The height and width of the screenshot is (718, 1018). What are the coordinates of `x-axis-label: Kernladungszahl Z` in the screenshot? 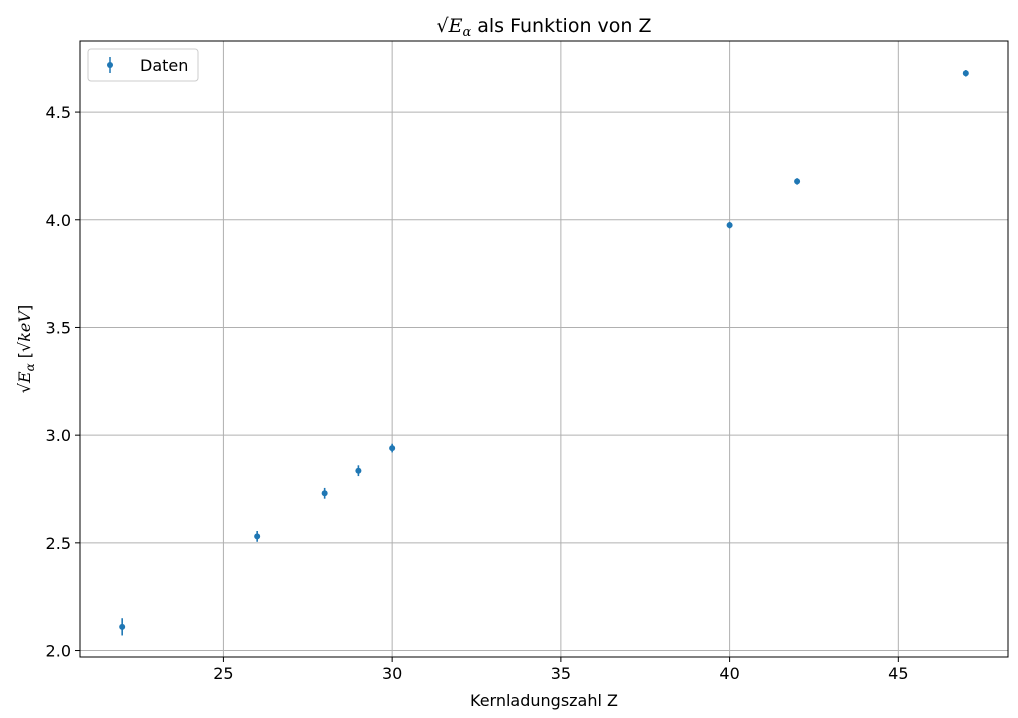 It's located at (544, 700).